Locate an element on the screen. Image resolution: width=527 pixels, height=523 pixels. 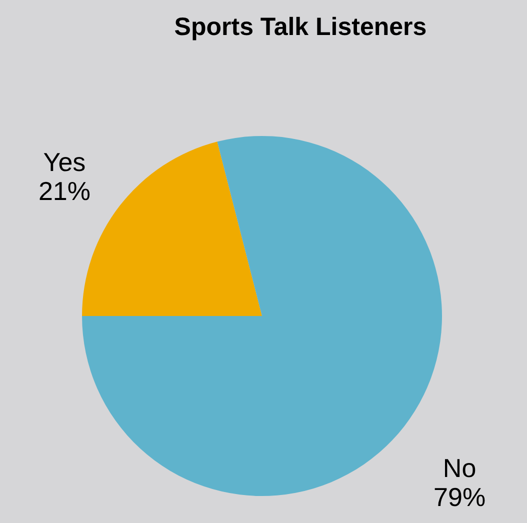
slice-label: No is located at coordinates (459, 468).